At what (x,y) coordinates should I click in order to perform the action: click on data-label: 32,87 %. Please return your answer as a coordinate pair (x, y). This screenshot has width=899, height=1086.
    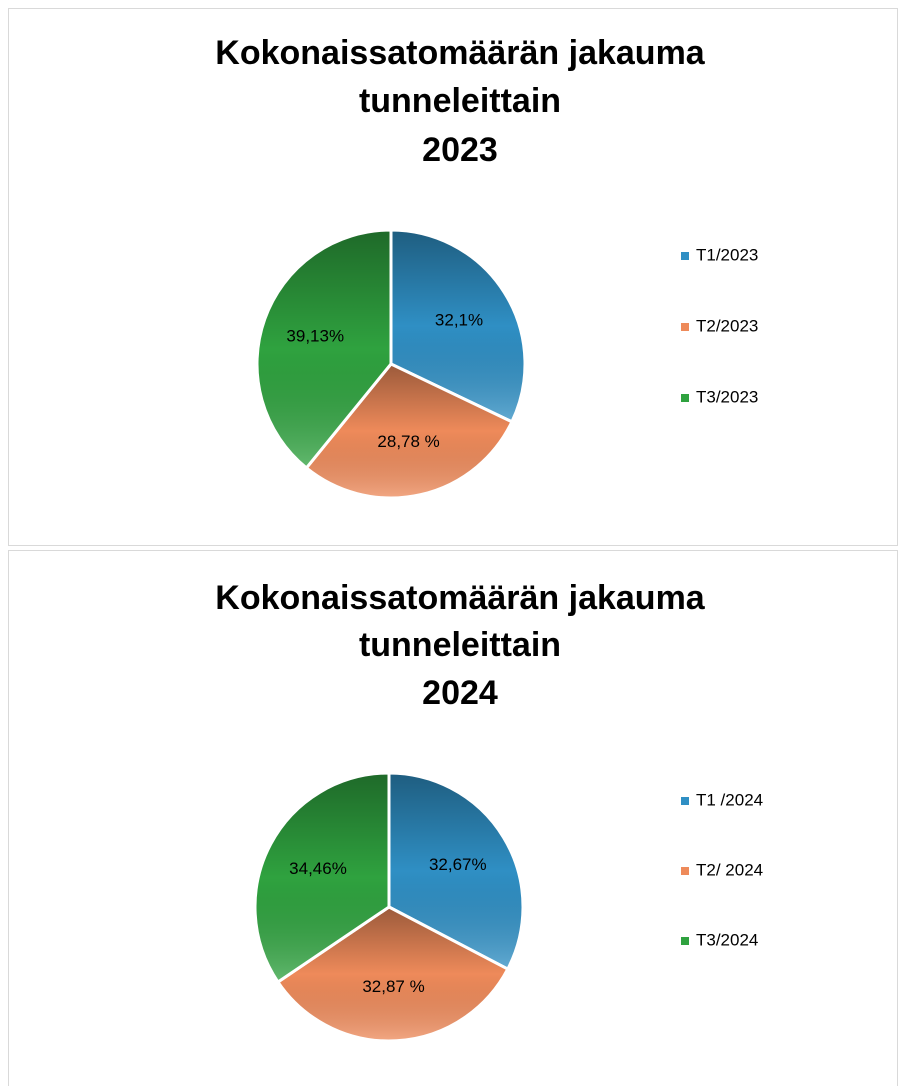
    Looking at the image, I should click on (393, 986).